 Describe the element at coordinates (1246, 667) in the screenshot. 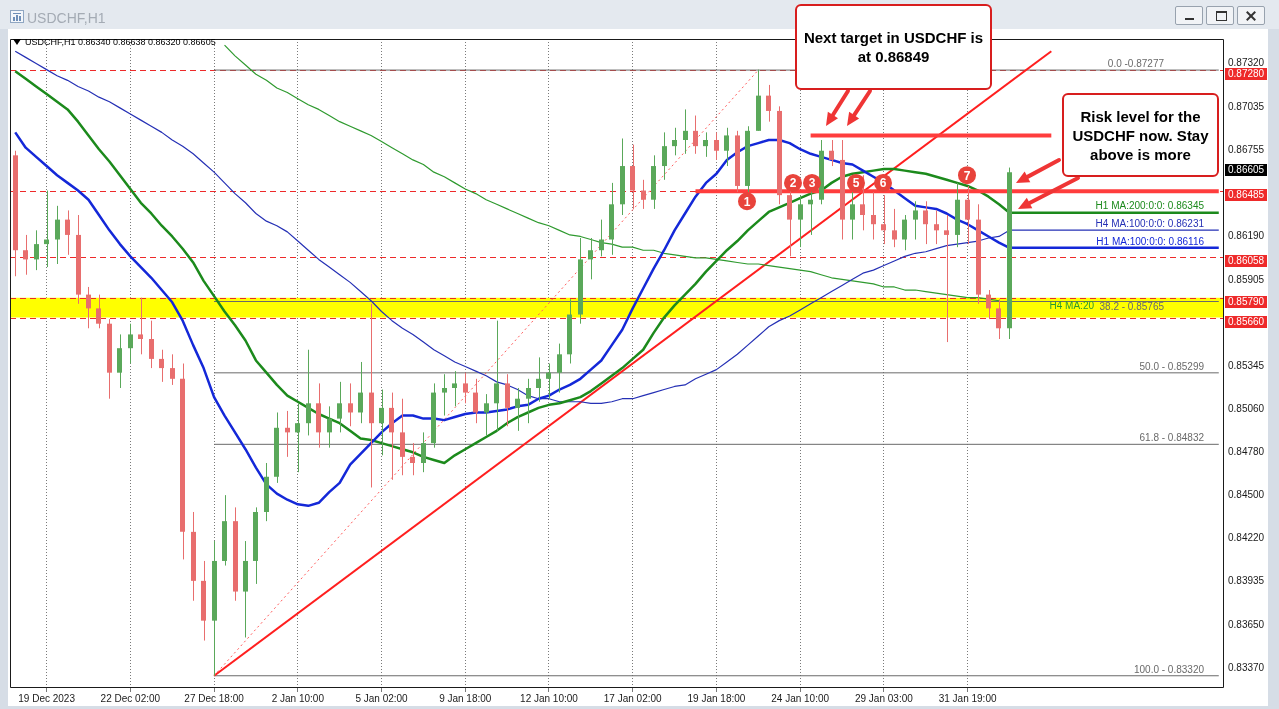

I see `y-tick-label: 0.83370` at that location.